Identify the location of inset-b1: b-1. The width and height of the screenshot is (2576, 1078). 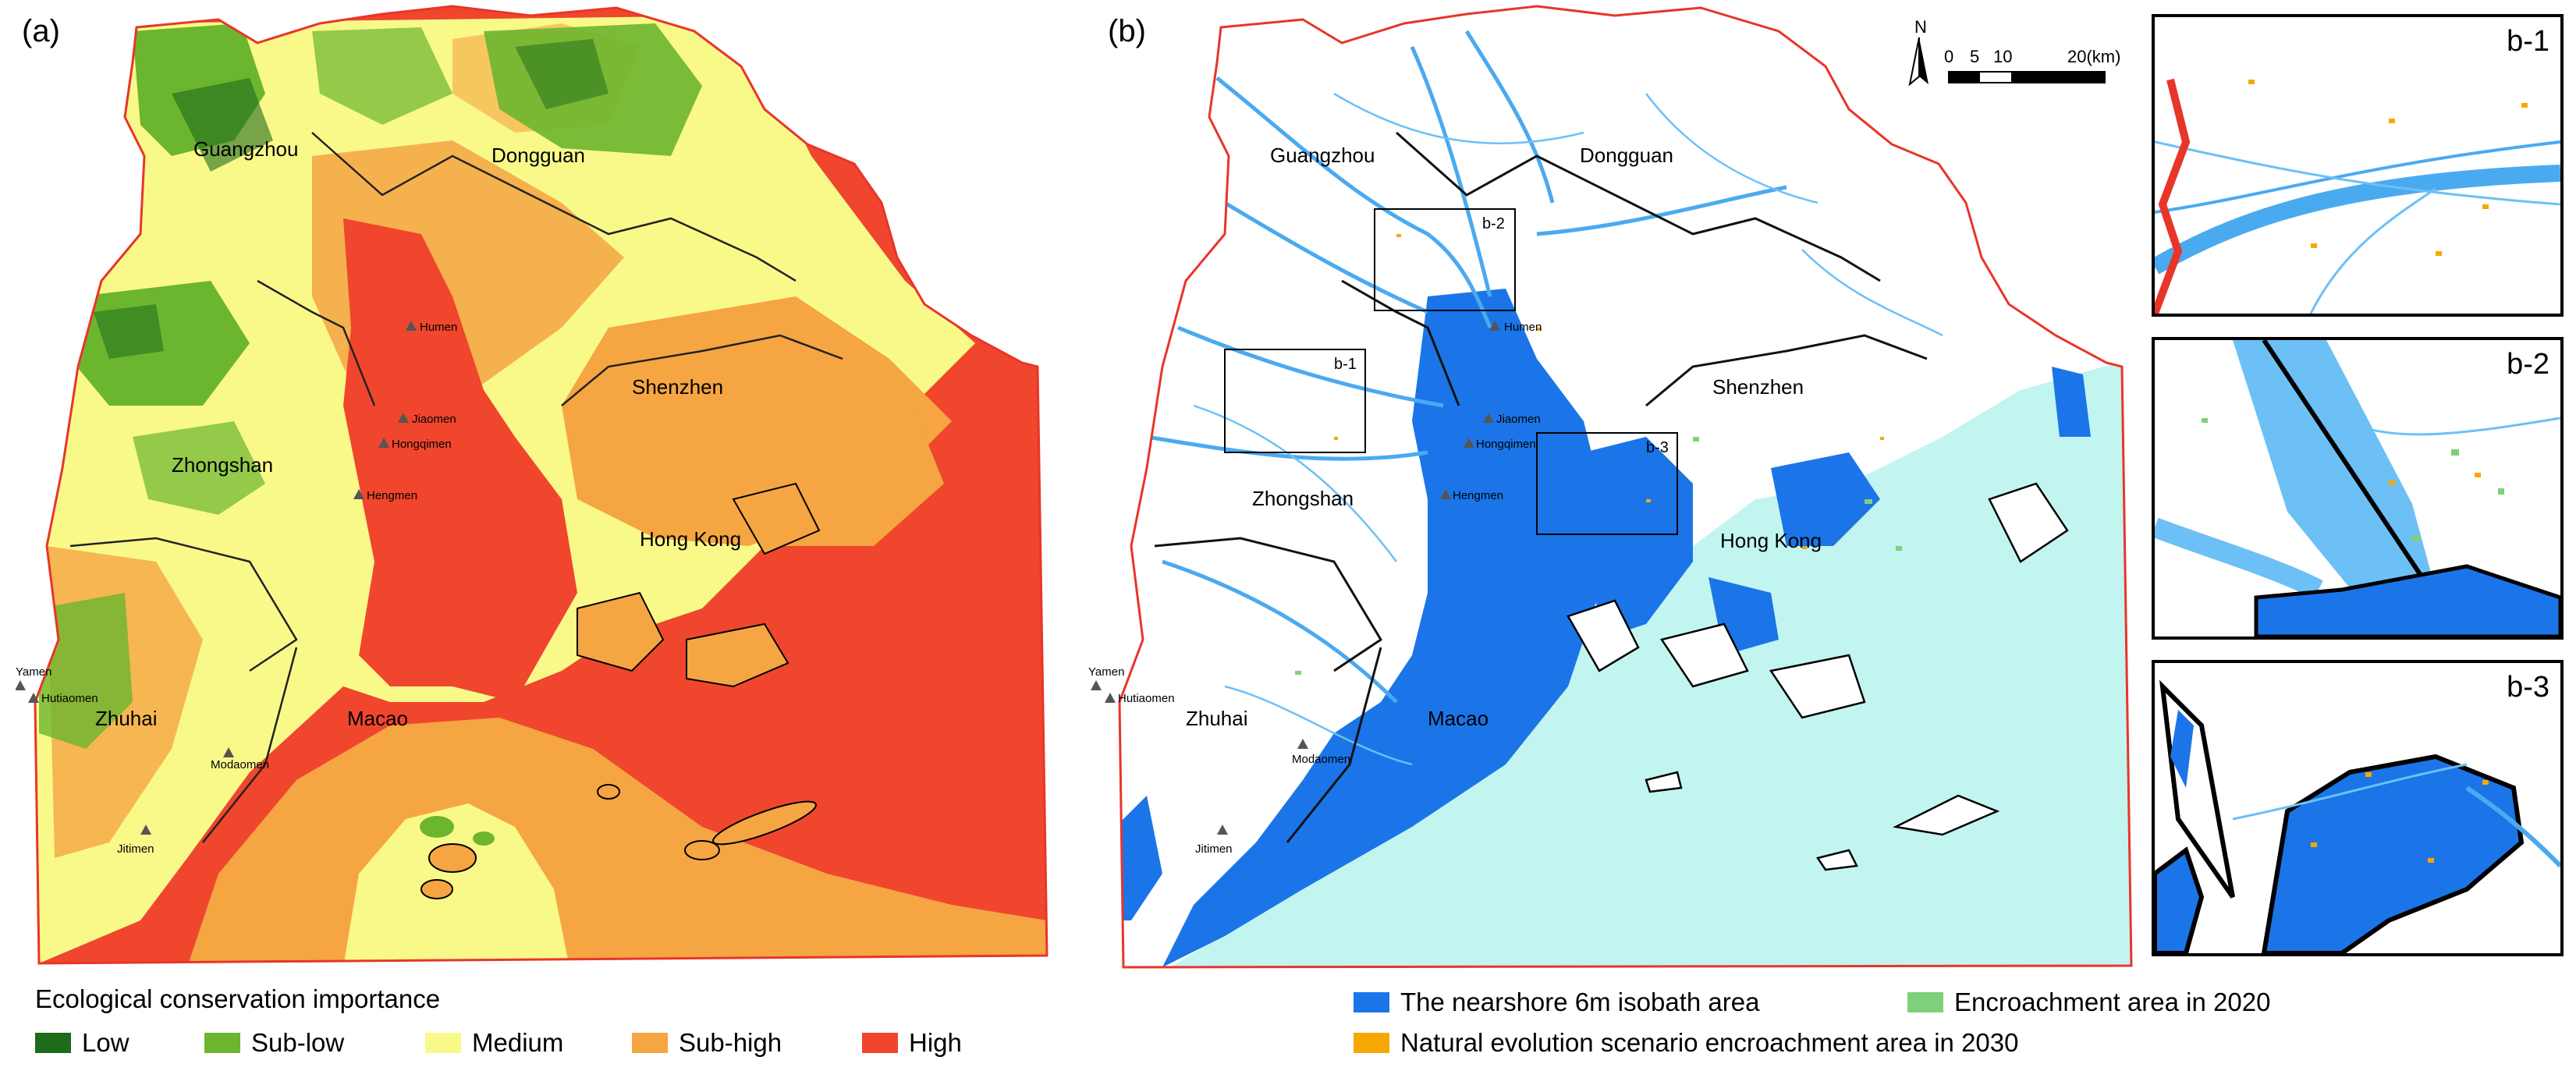
(2358, 165).